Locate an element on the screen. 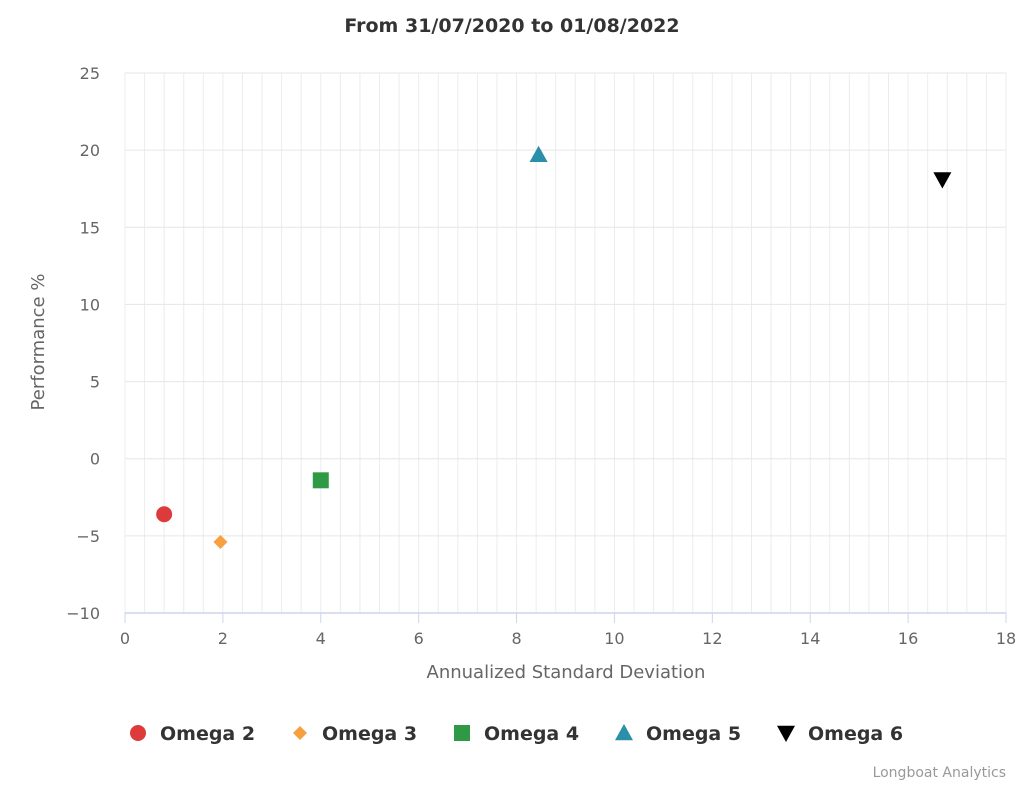 The width and height of the screenshot is (1024, 789). y-tick-label: −5 is located at coordinates (88, 536).